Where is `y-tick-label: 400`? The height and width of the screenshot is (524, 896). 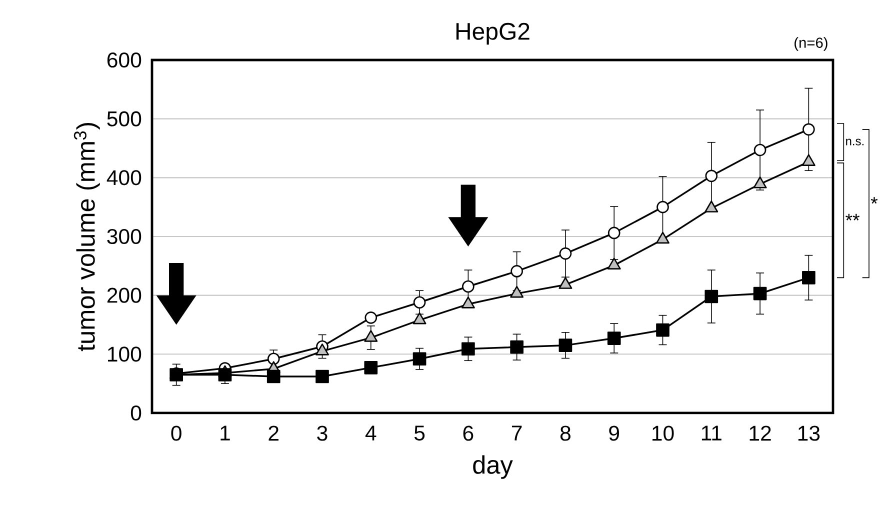
y-tick-label: 400 is located at coordinates (124, 178).